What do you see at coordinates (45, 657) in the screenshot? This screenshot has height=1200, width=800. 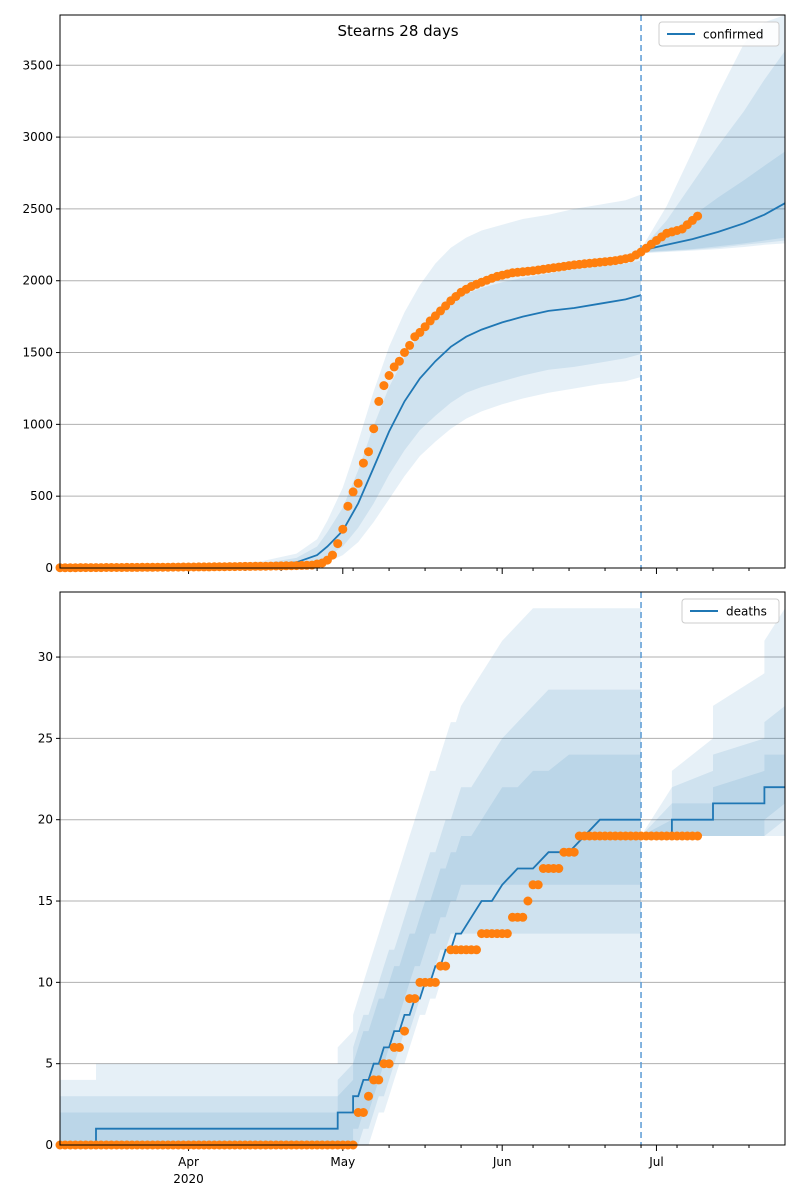 I see `y-tick-label: 30` at bounding box center [45, 657].